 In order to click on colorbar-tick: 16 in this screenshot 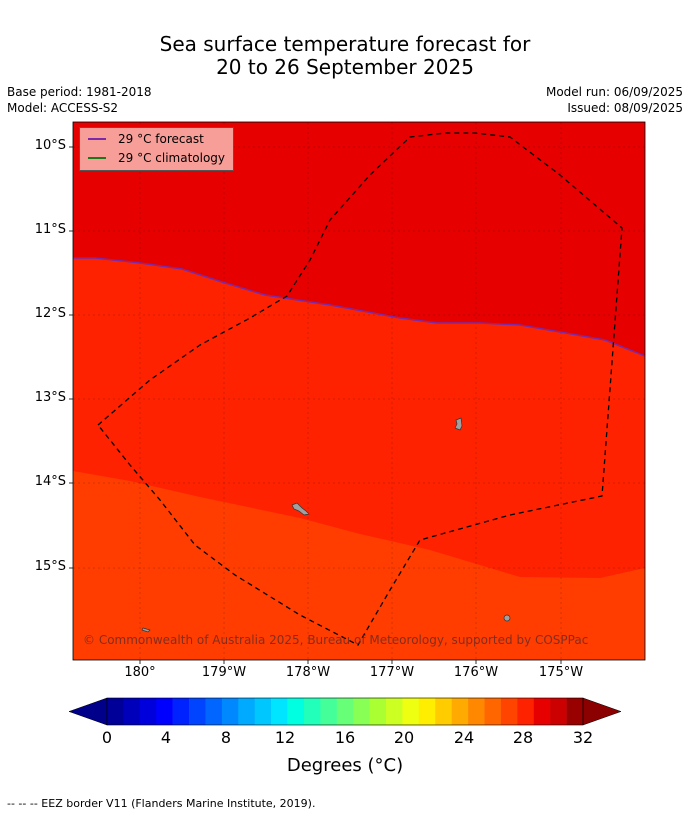, I will do `click(345, 737)`.